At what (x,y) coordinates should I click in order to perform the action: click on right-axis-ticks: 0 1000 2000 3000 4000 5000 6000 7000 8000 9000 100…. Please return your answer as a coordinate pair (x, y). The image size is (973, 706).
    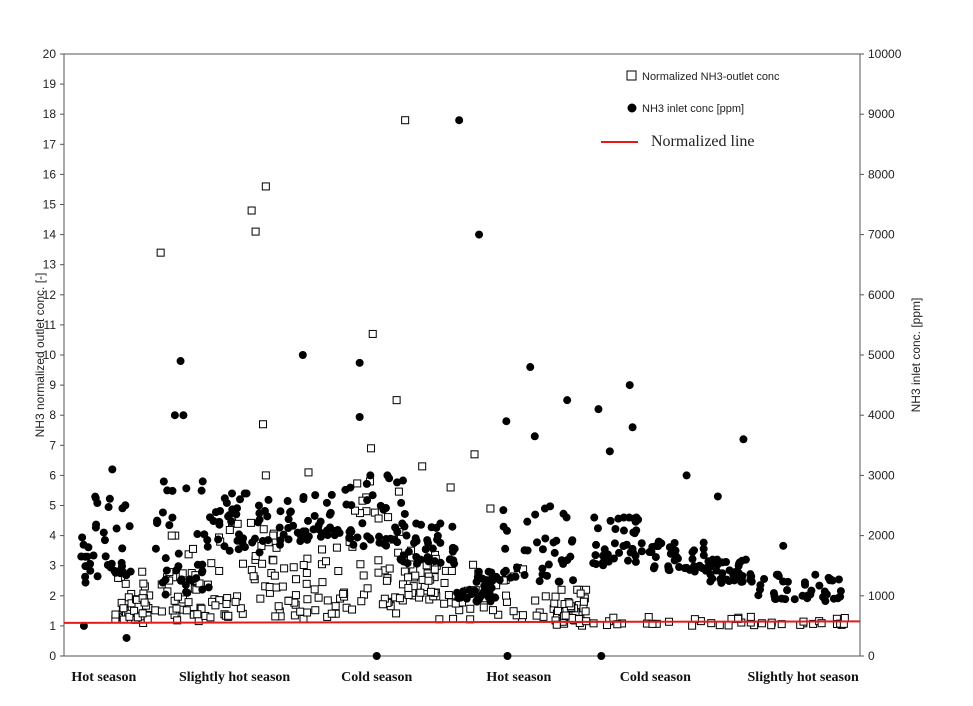
    Looking at the image, I should click on (881, 355).